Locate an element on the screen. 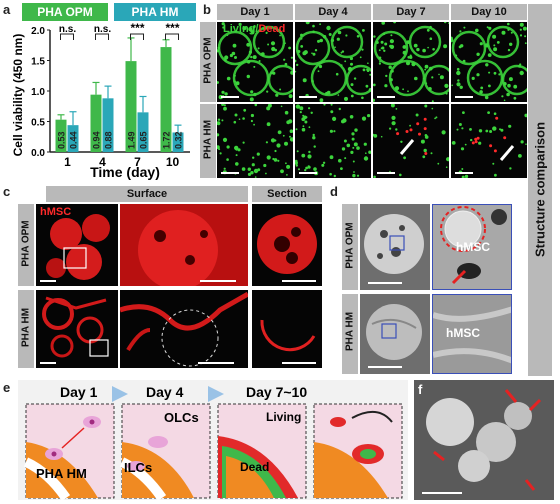  d-hm-overview-drawing is located at coordinates (394, 336).